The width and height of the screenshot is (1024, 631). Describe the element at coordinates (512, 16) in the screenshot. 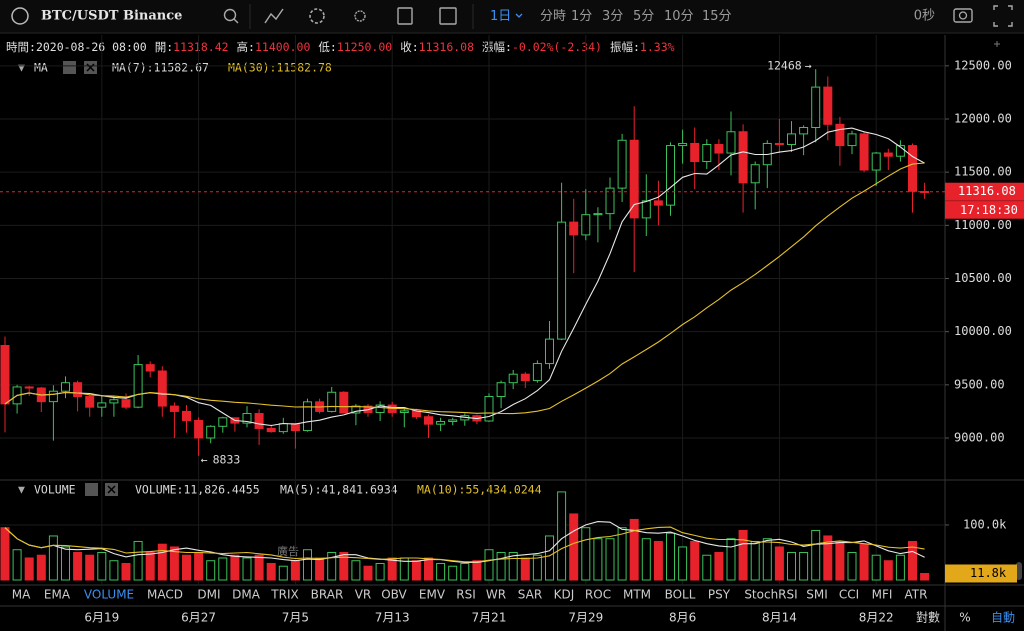

I see `toolbar` at that location.